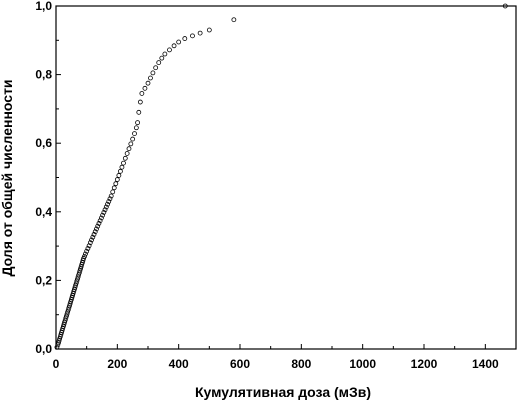 This screenshot has height=404, width=518. What do you see at coordinates (43, 280) in the screenshot?
I see `y-tick-label: 0,2` at bounding box center [43, 280].